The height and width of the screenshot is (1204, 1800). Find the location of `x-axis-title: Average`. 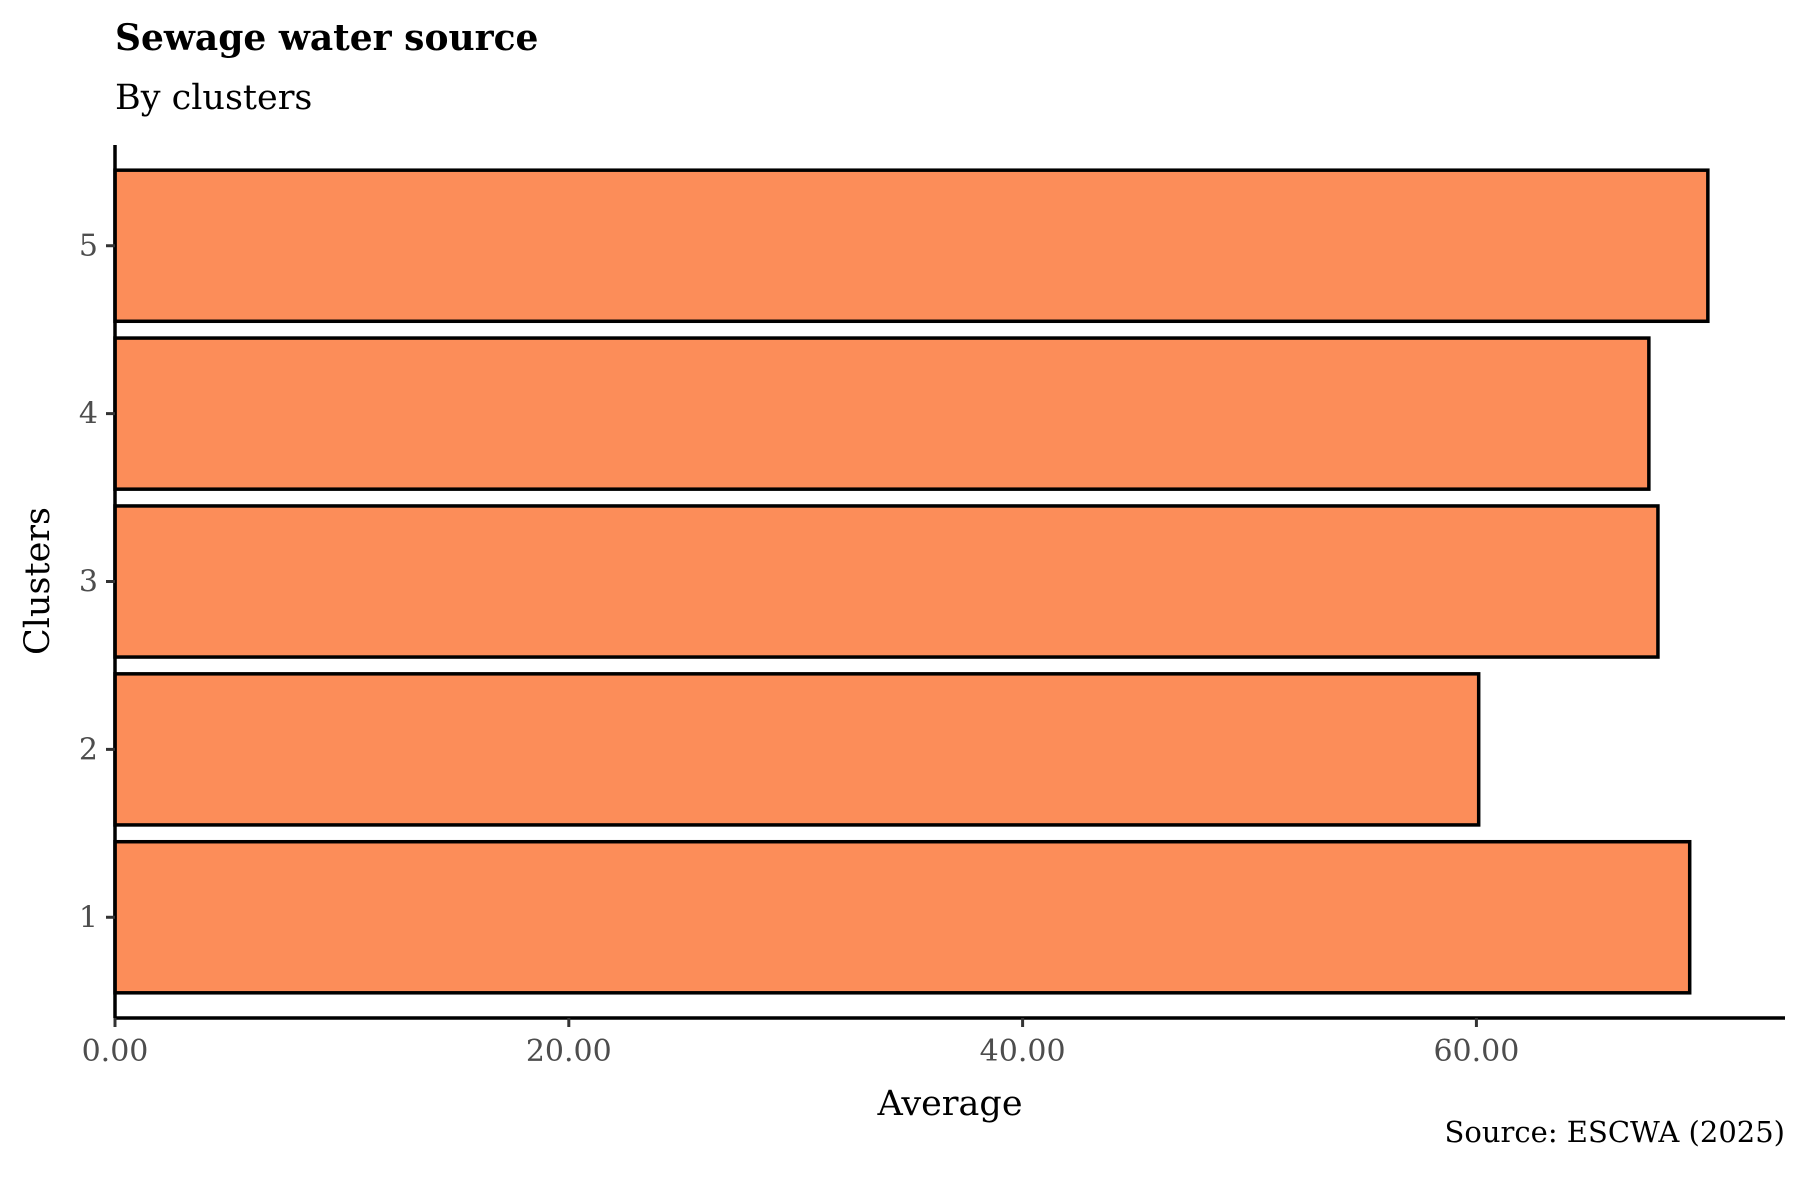

x-axis-title: Average is located at coordinates (949, 1104).